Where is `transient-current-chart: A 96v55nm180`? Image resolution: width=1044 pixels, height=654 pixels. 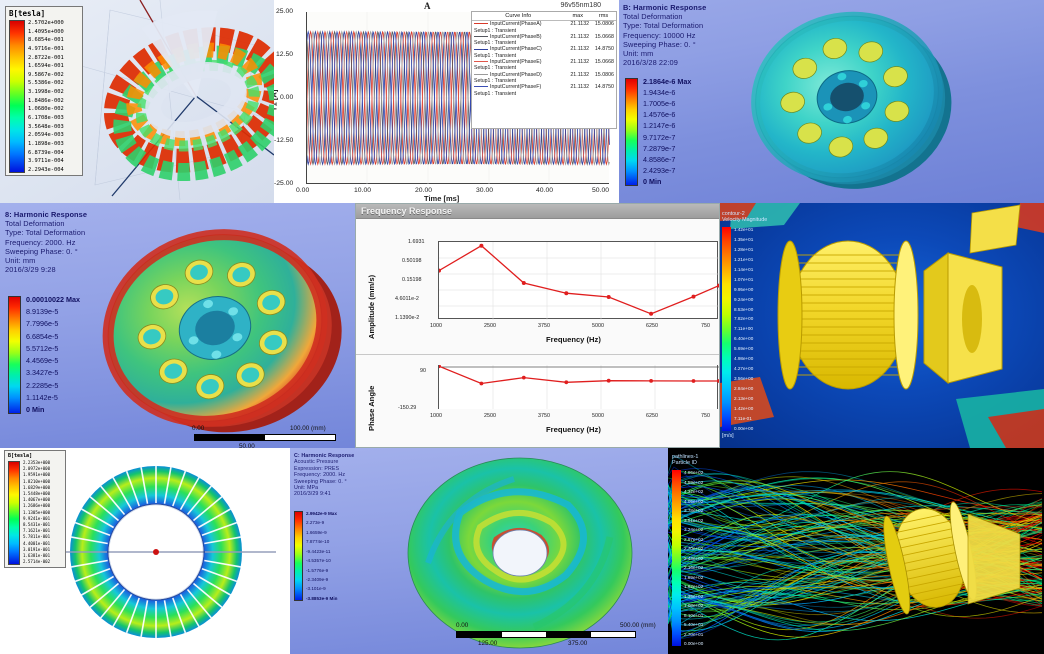 transient-current-chart: A 96v55nm180 is located at coordinates (446, 101).